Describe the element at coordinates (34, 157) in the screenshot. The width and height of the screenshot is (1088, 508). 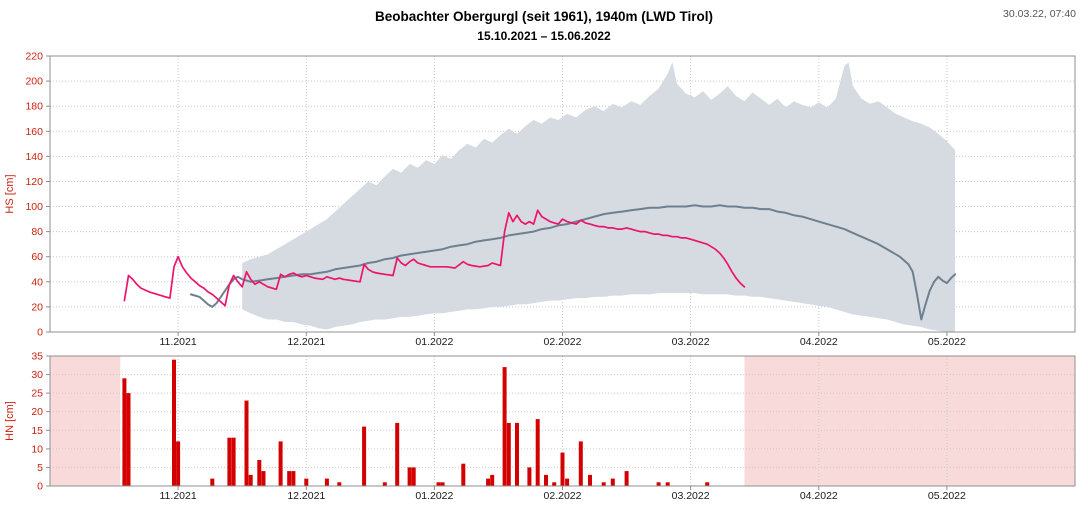
I see `y-tick-label: 140` at that location.